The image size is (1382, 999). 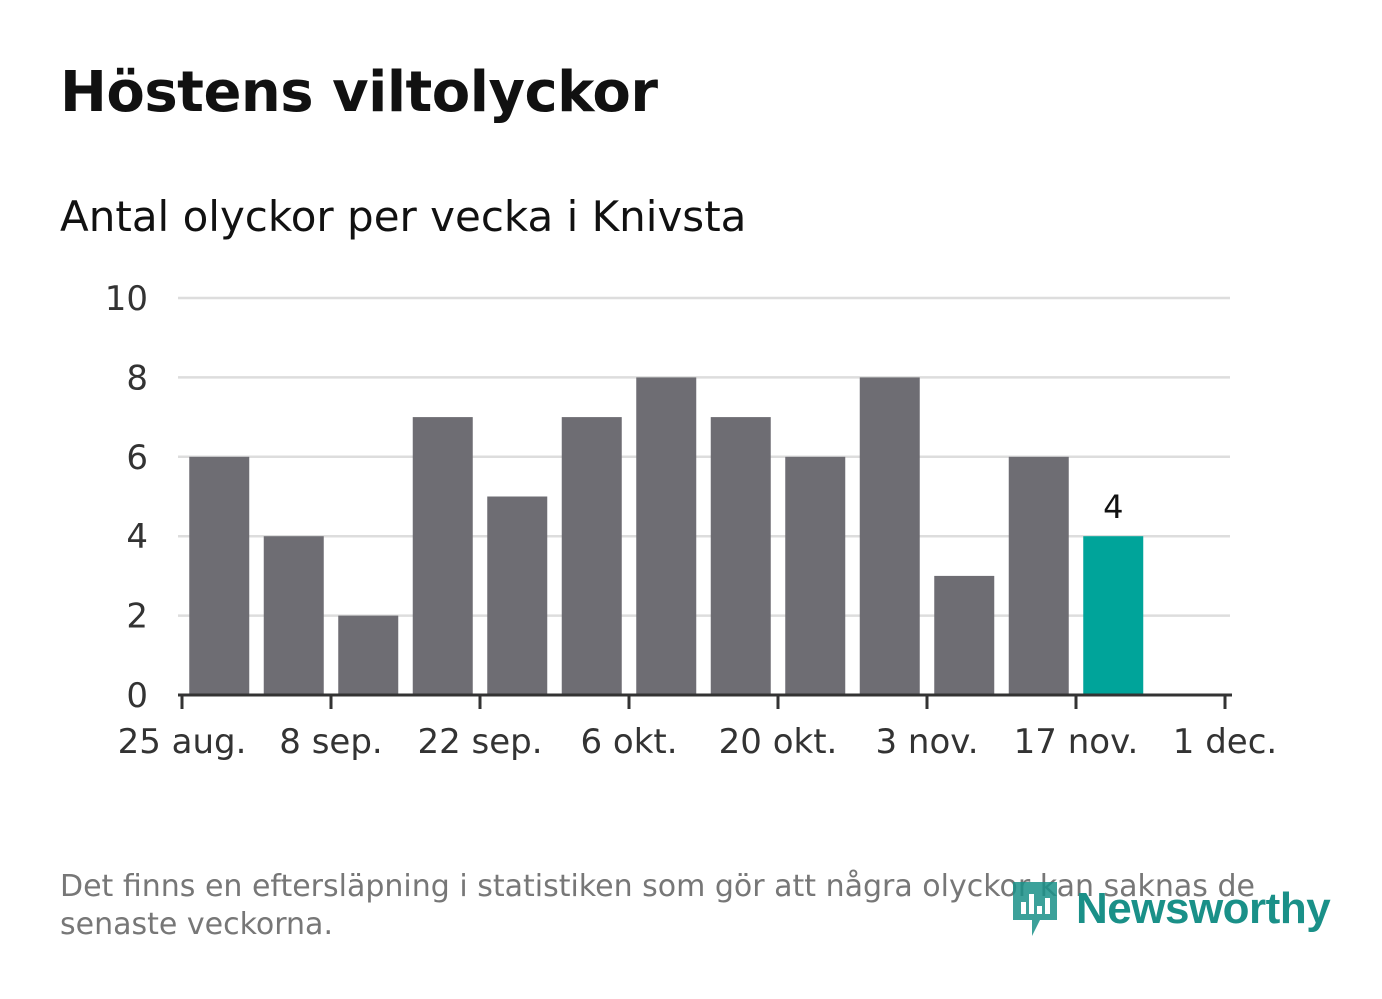 What do you see at coordinates (1113, 615) in the screenshot?
I see `bar-highlight` at bounding box center [1113, 615].